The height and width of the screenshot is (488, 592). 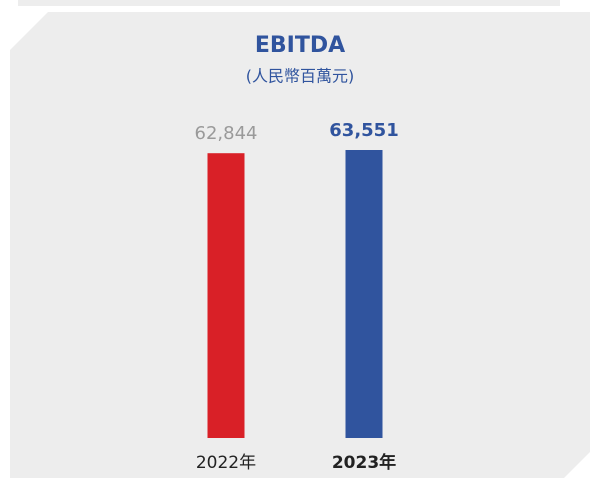 I want to click on x-tick-label: 2023年, so click(x=364, y=462).